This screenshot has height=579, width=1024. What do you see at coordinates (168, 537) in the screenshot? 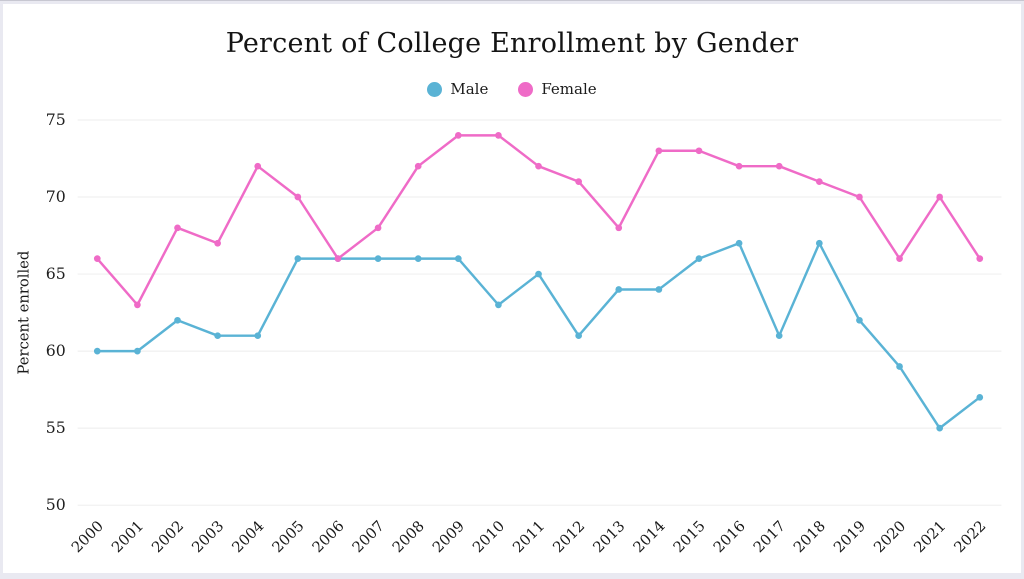
I see `x-tick-label: 2002` at bounding box center [168, 537].